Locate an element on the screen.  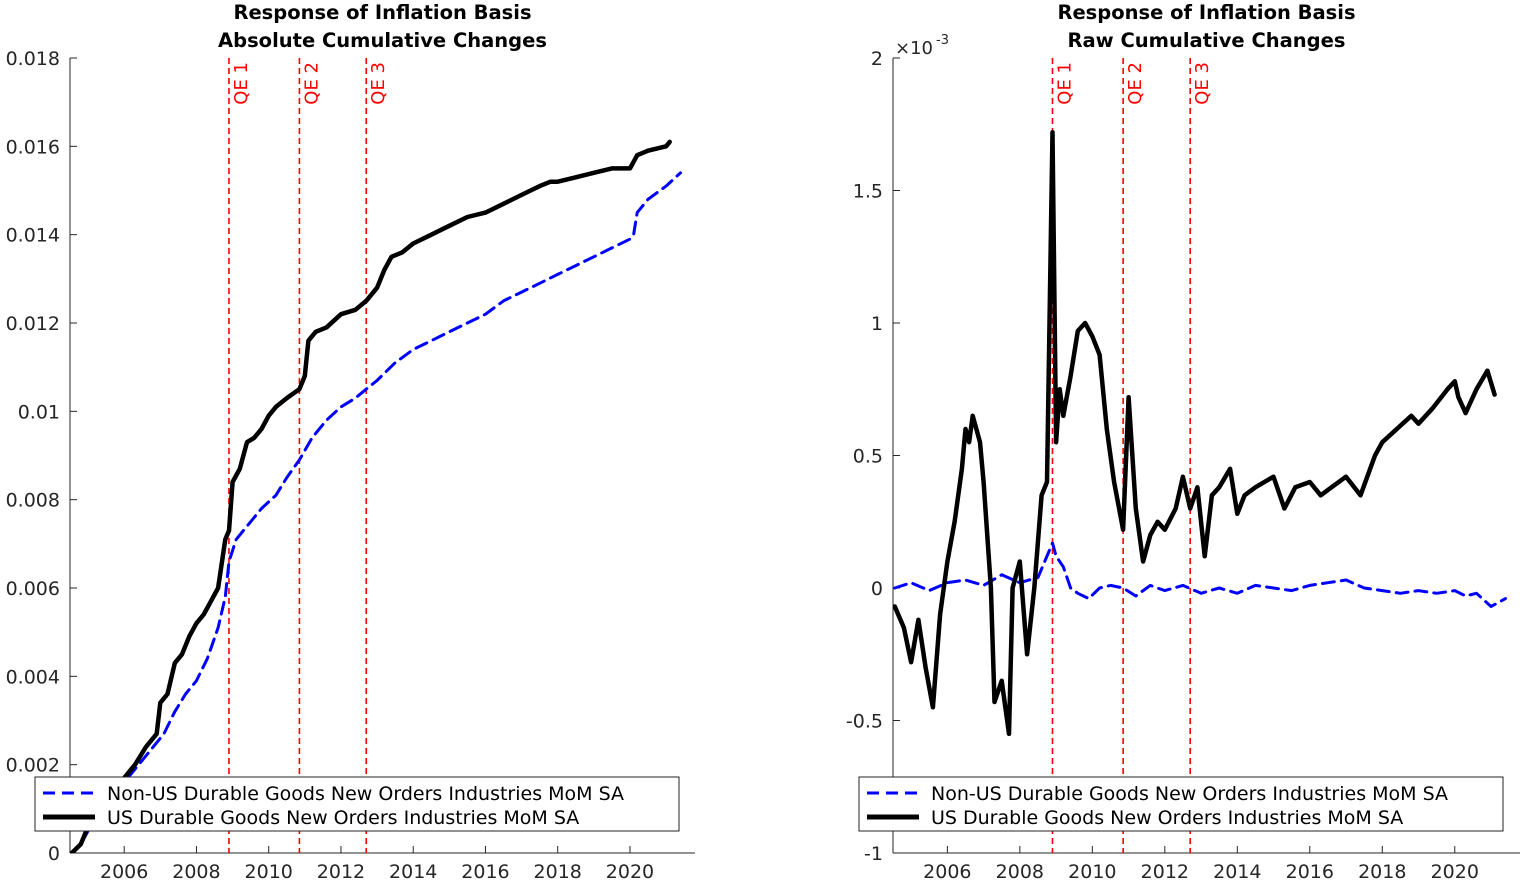
y-tick-label: 1 is located at coordinates (877, 324).